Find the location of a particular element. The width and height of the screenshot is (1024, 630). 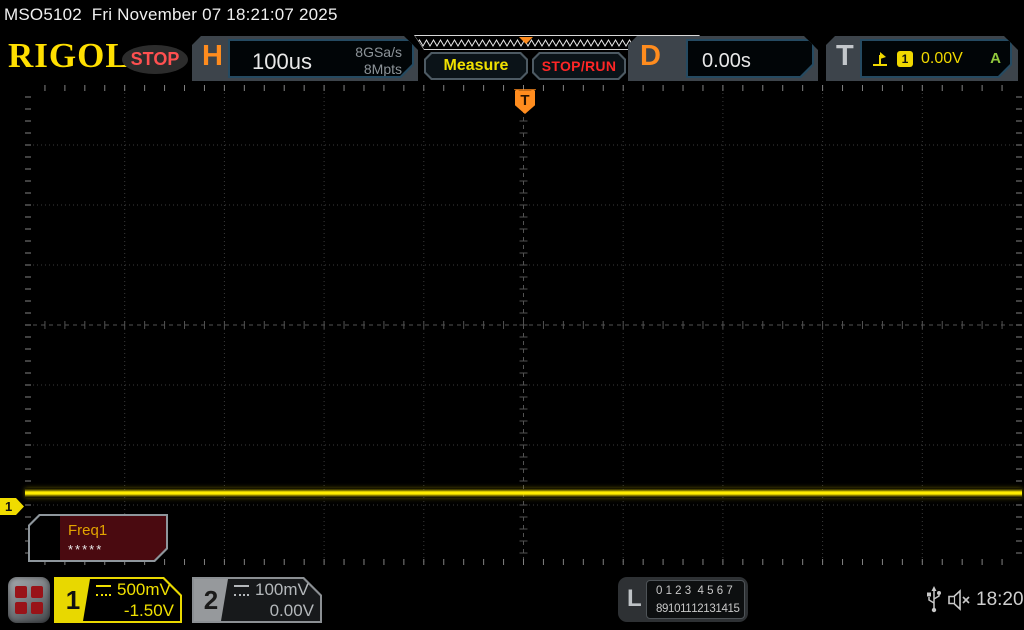

horizontal-label: H is located at coordinates (212, 56).